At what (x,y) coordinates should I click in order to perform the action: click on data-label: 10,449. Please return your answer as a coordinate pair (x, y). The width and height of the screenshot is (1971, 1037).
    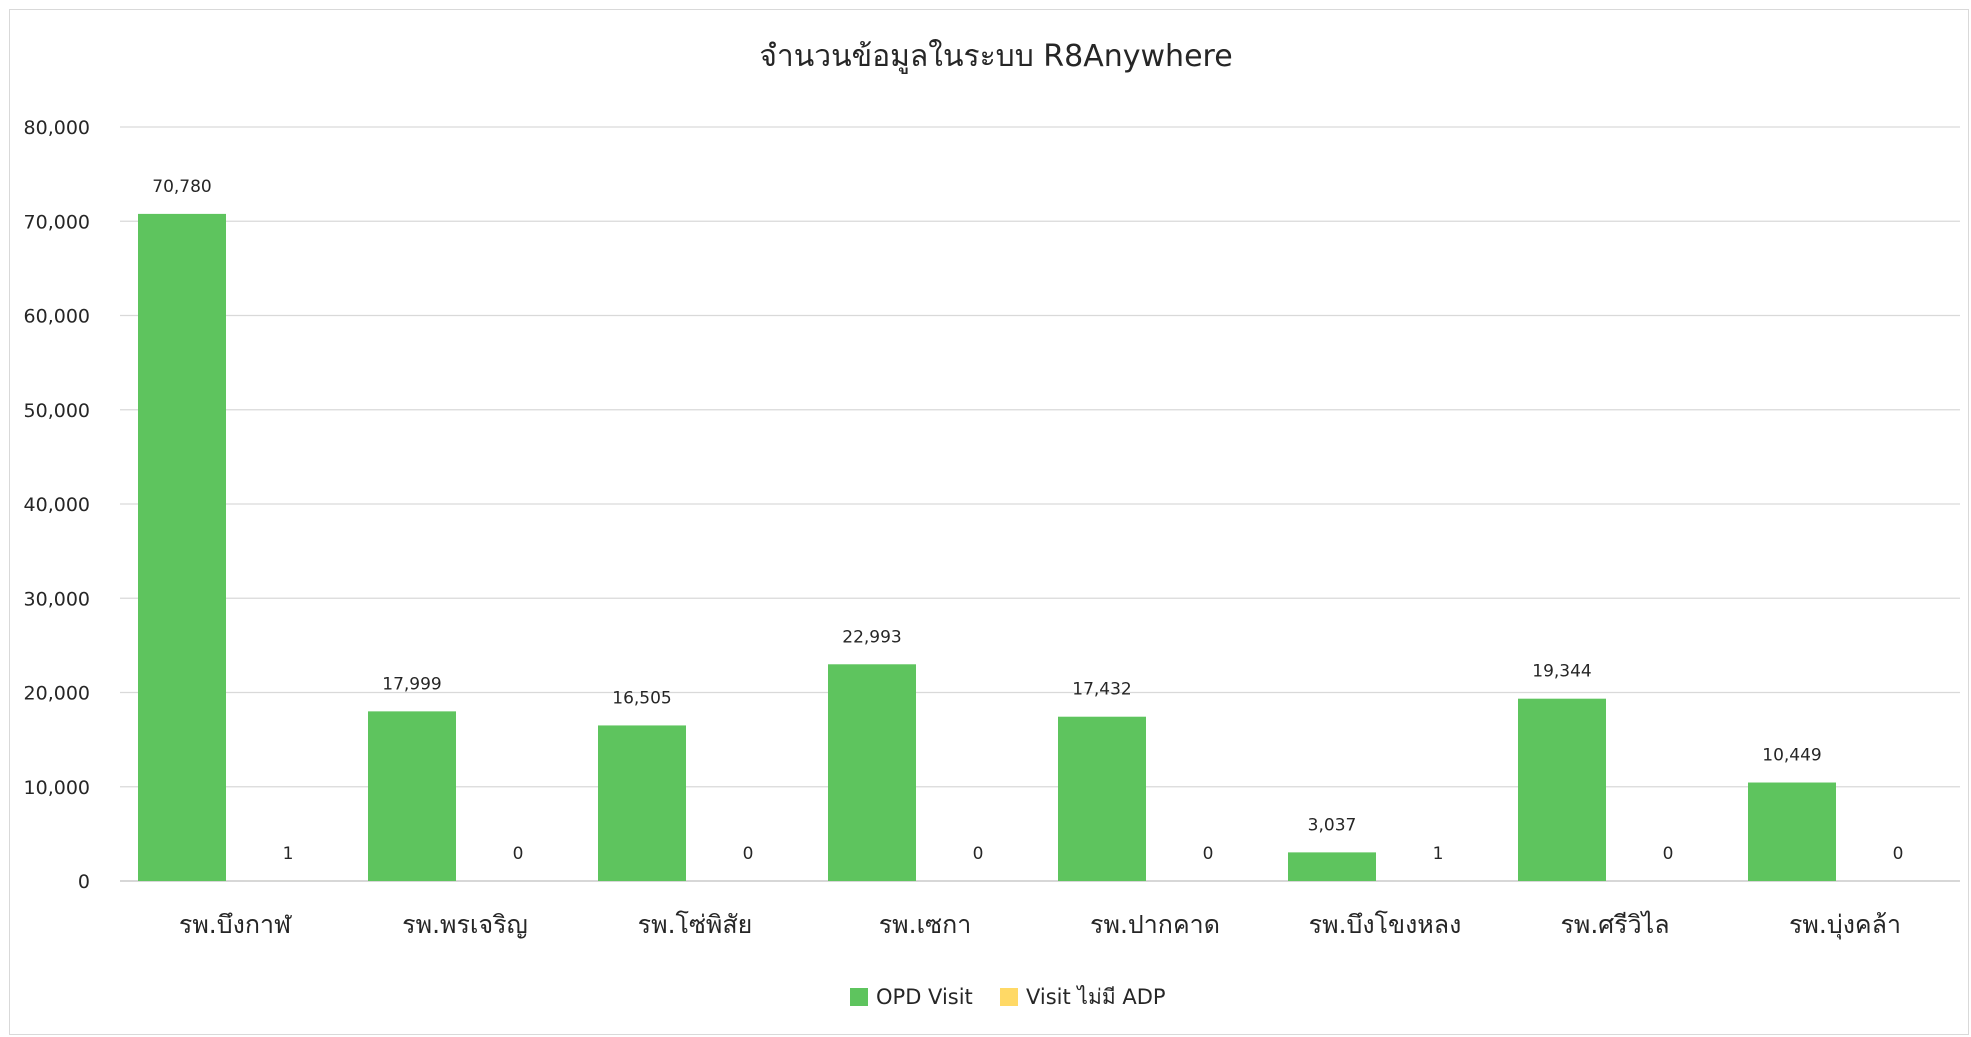
    Looking at the image, I should click on (1791, 756).